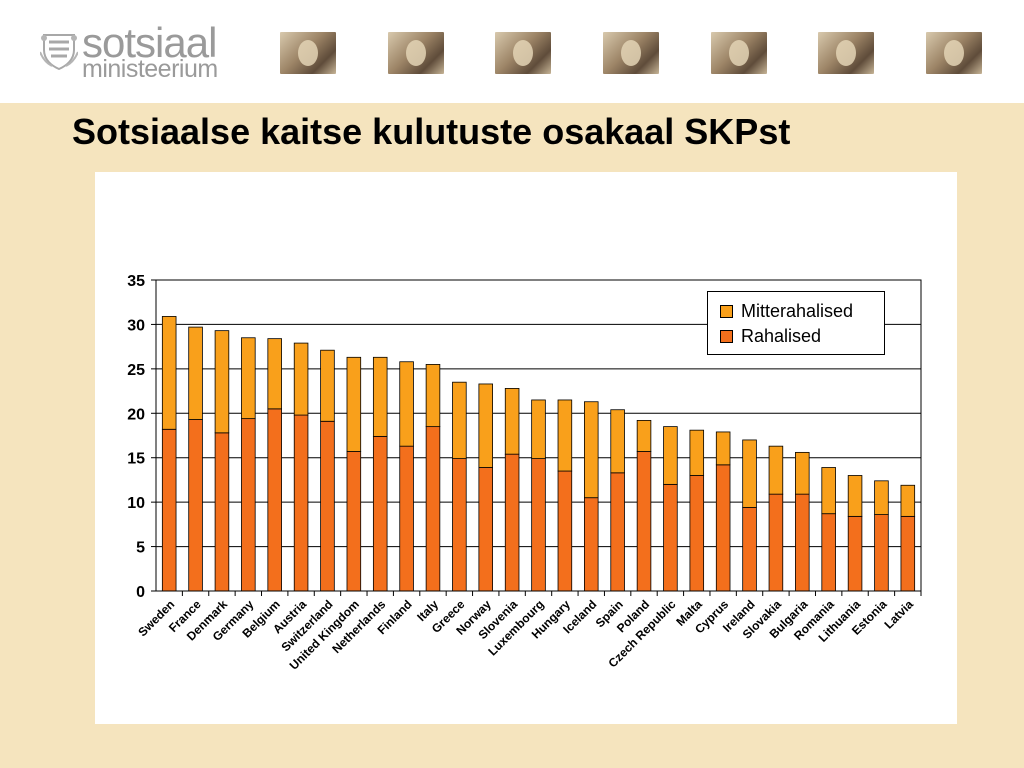 This screenshot has height=768, width=1024. What do you see at coordinates (140, 592) in the screenshot?
I see `y-tick-label: 0` at bounding box center [140, 592].